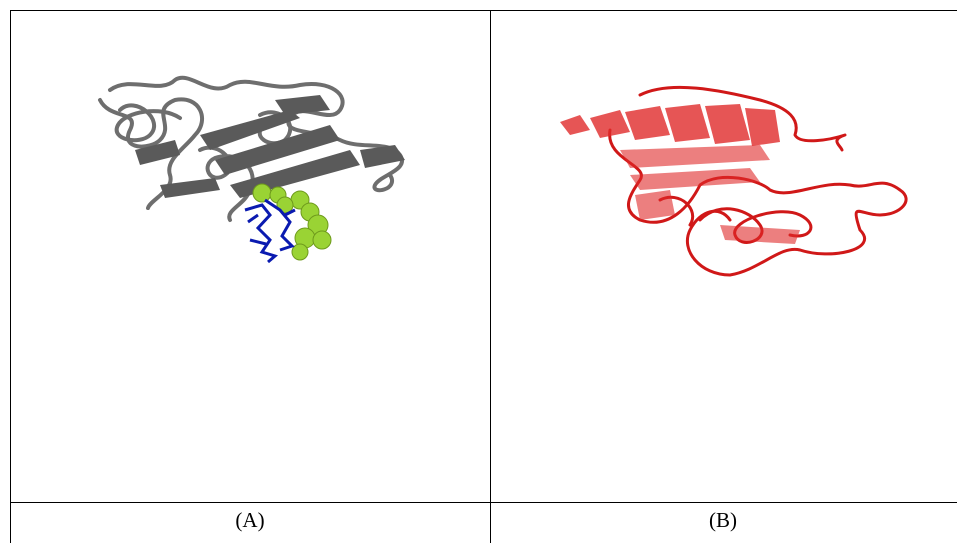 The height and width of the screenshot is (543, 957). I want to click on ligand-spheres, so click(292, 222).